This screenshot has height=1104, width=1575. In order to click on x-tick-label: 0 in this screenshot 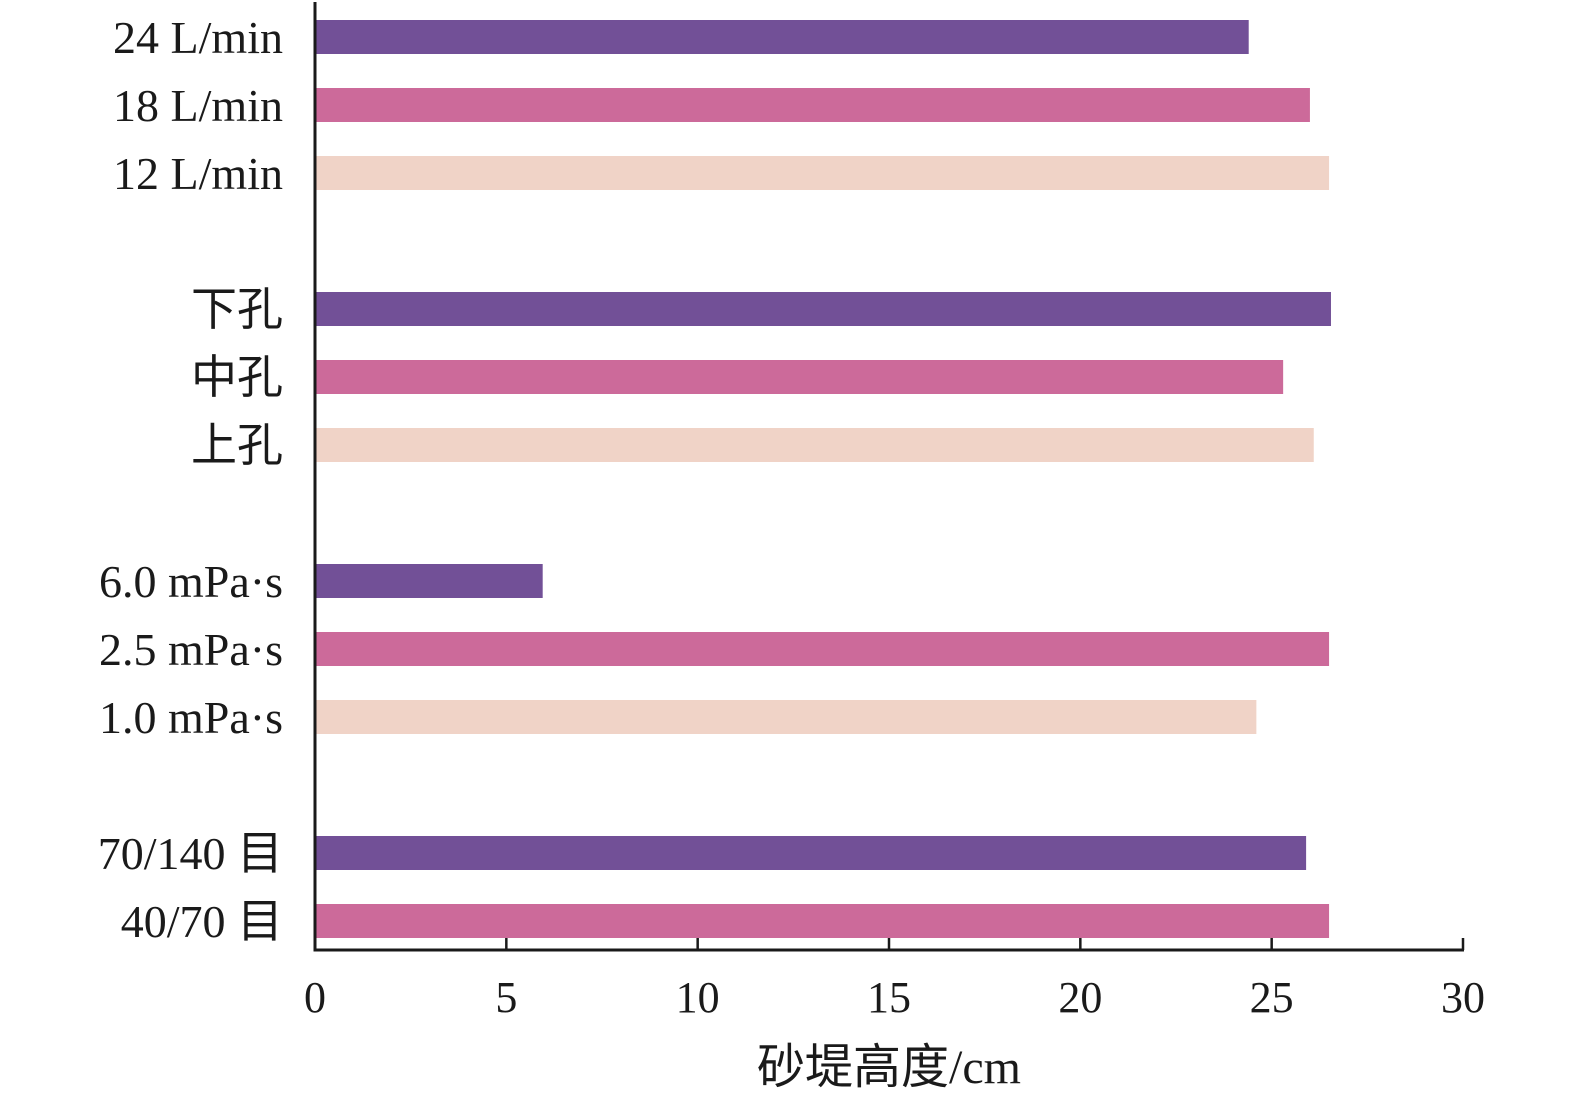, I will do `click(315, 997)`.